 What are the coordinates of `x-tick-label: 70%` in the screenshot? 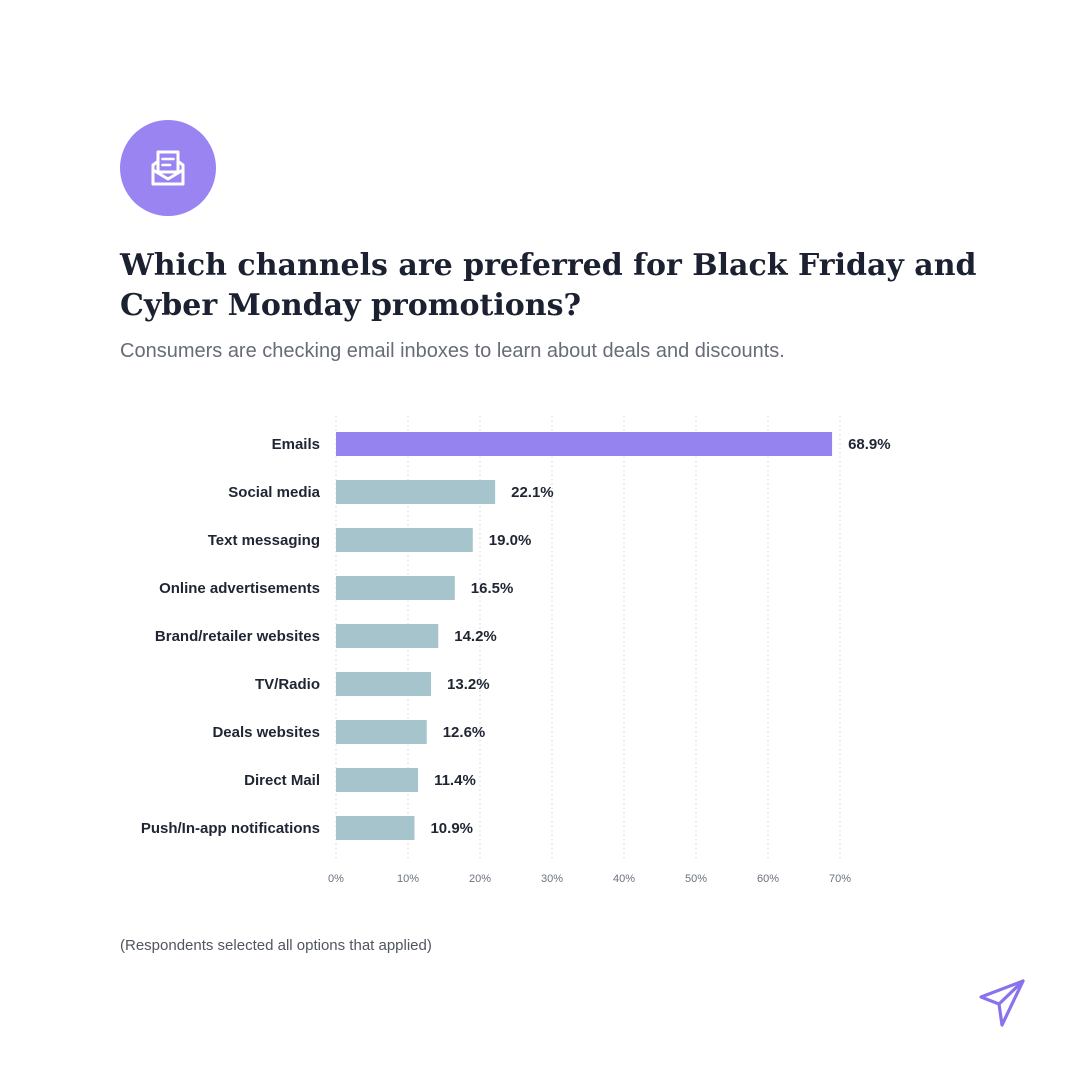 It's located at (840, 879).